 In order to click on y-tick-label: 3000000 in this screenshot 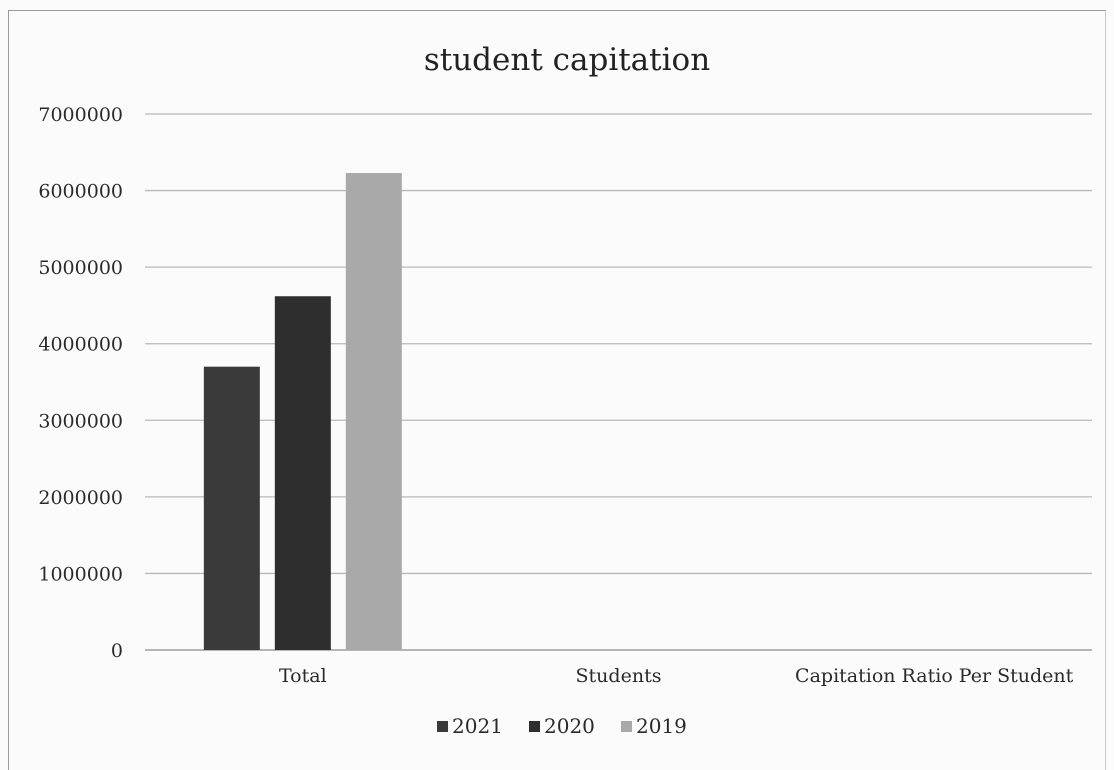, I will do `click(80, 421)`.